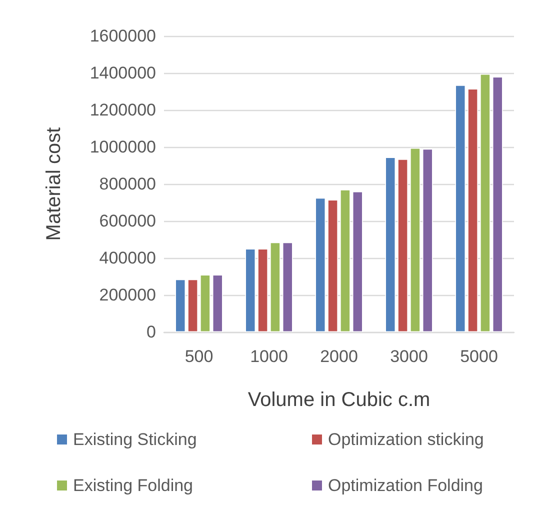  What do you see at coordinates (54, 183) in the screenshot?
I see `y-axis-title: Material cost` at bounding box center [54, 183].